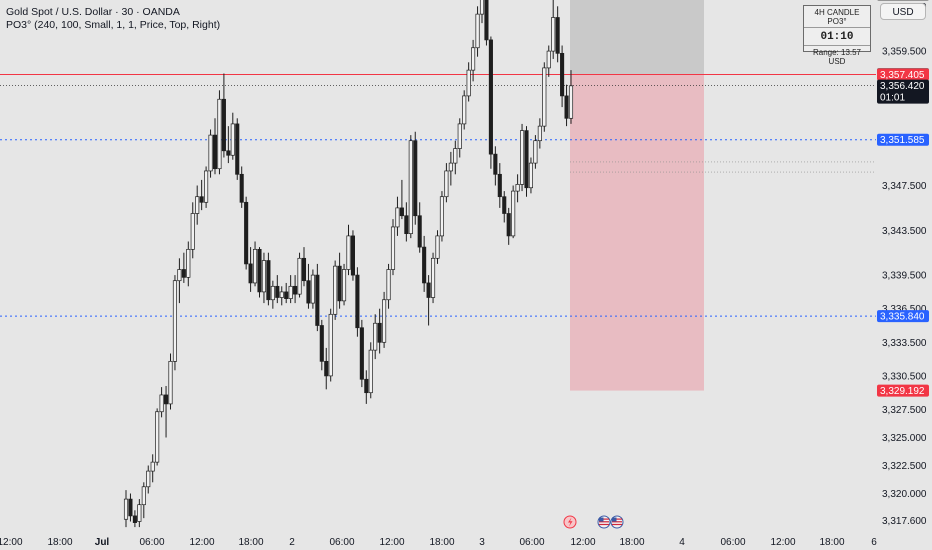 This screenshot has width=932, height=550. Describe the element at coordinates (570, 522) in the screenshot. I see `flash-event-icon` at that location.